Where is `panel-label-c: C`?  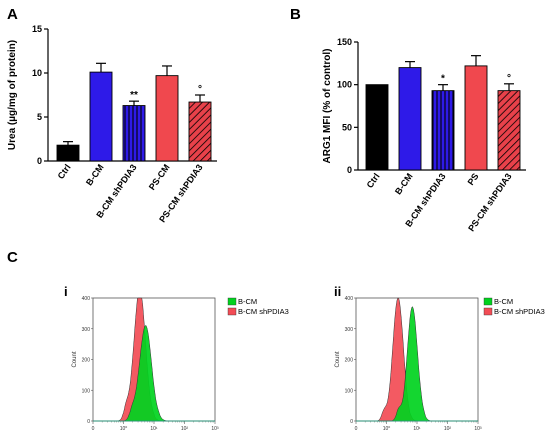 panel-label-c: C is located at coordinates (12, 257).